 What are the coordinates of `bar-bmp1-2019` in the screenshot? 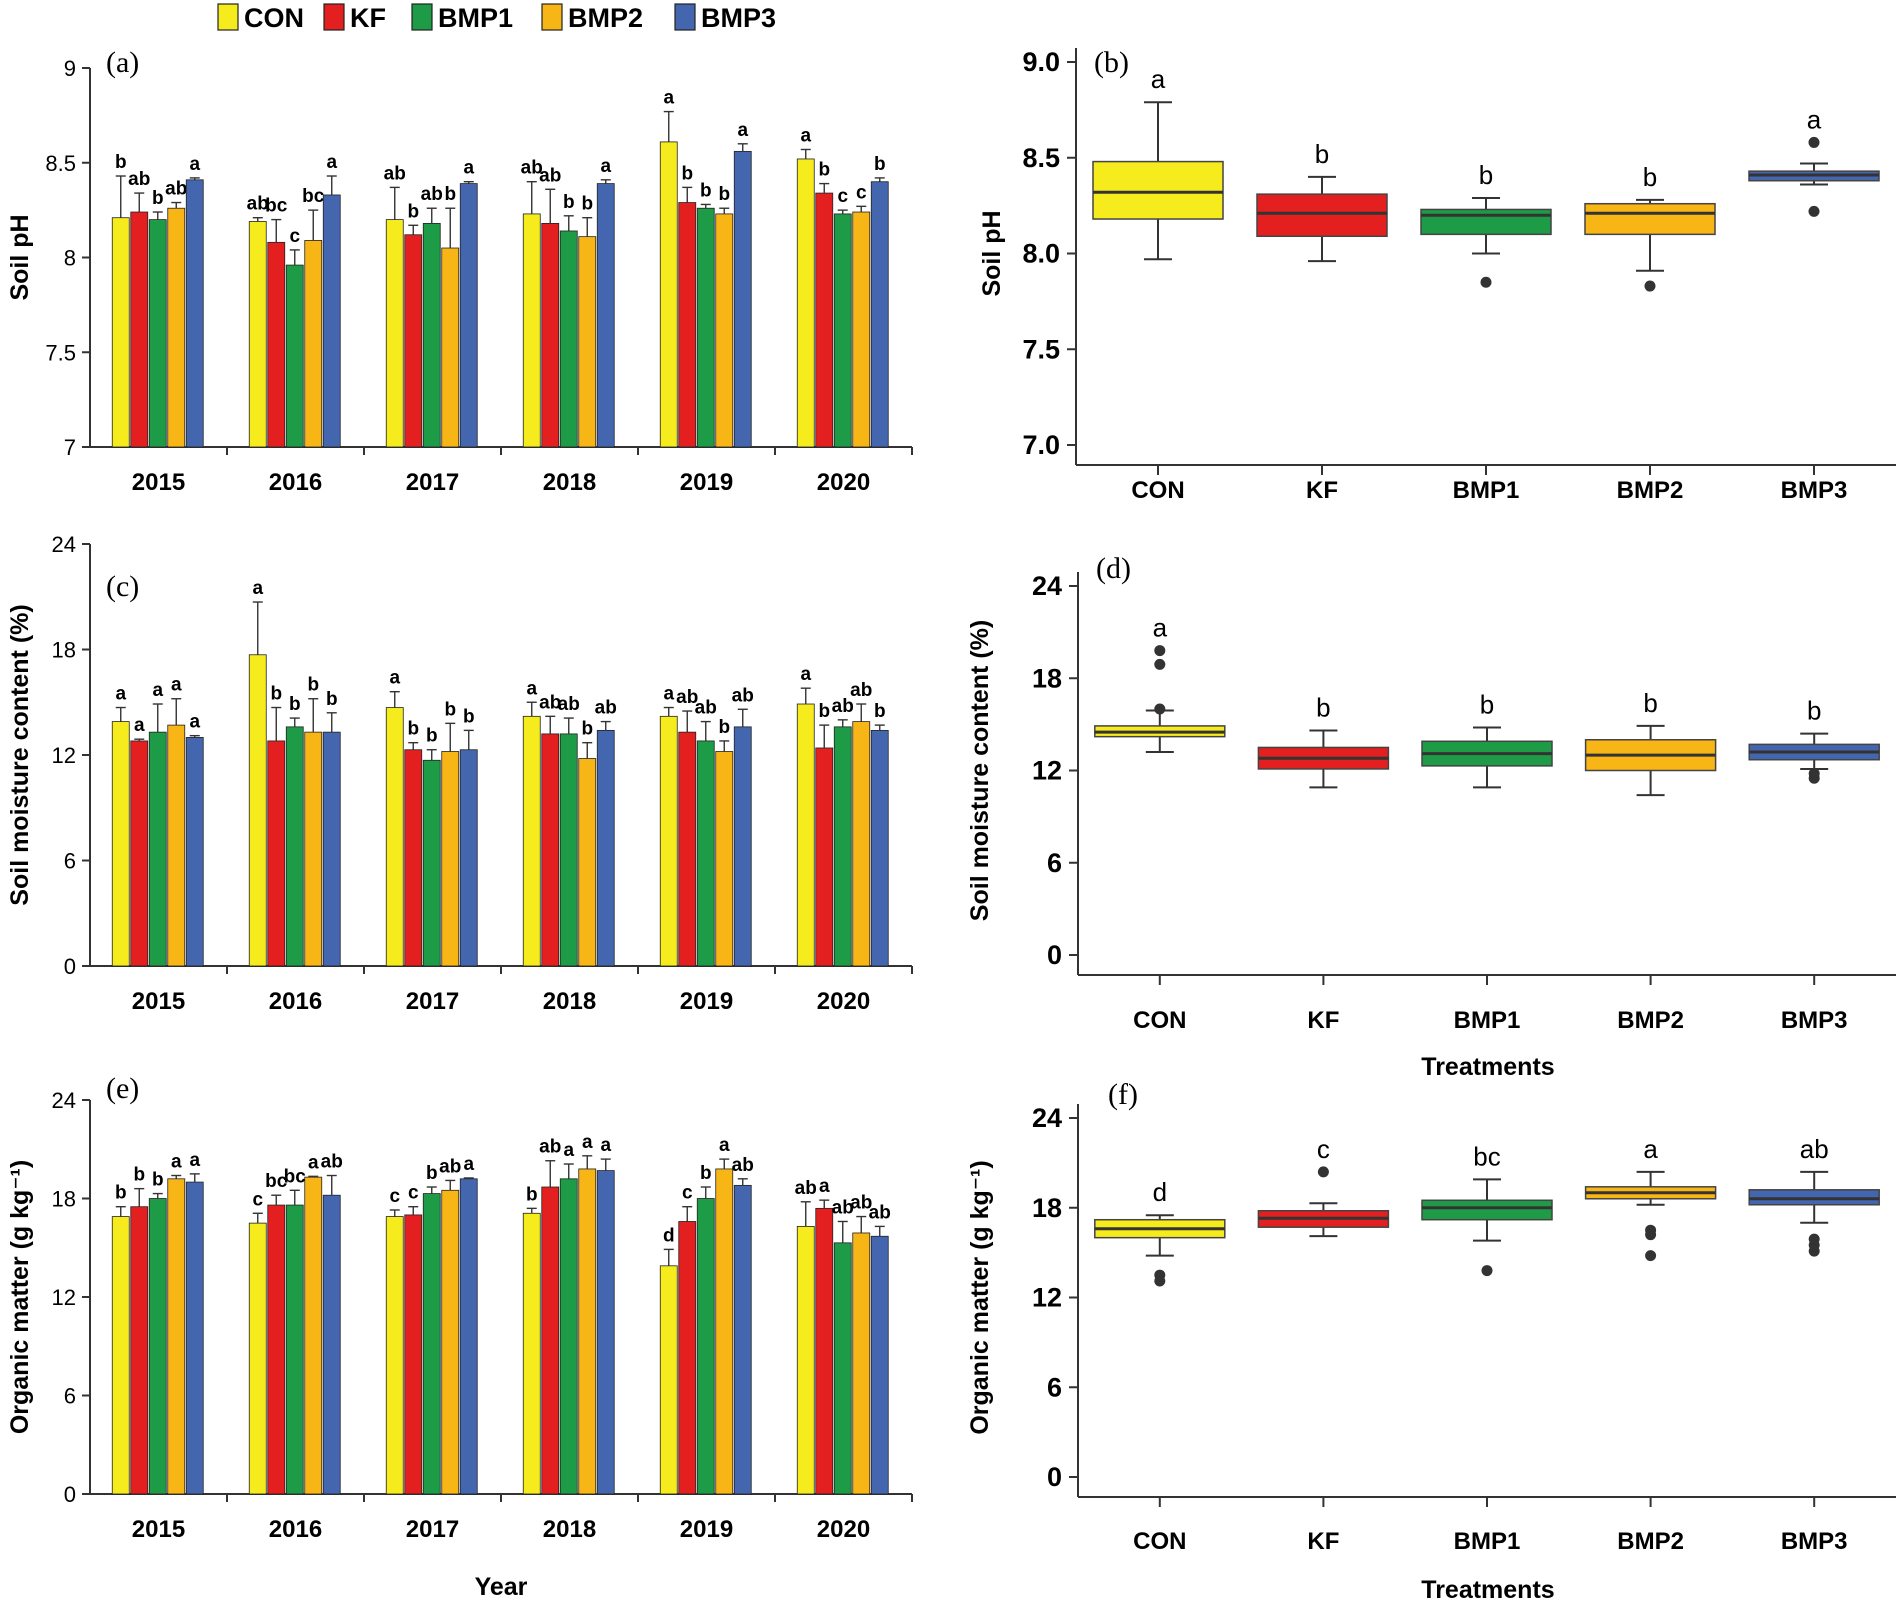 It's located at (705, 327).